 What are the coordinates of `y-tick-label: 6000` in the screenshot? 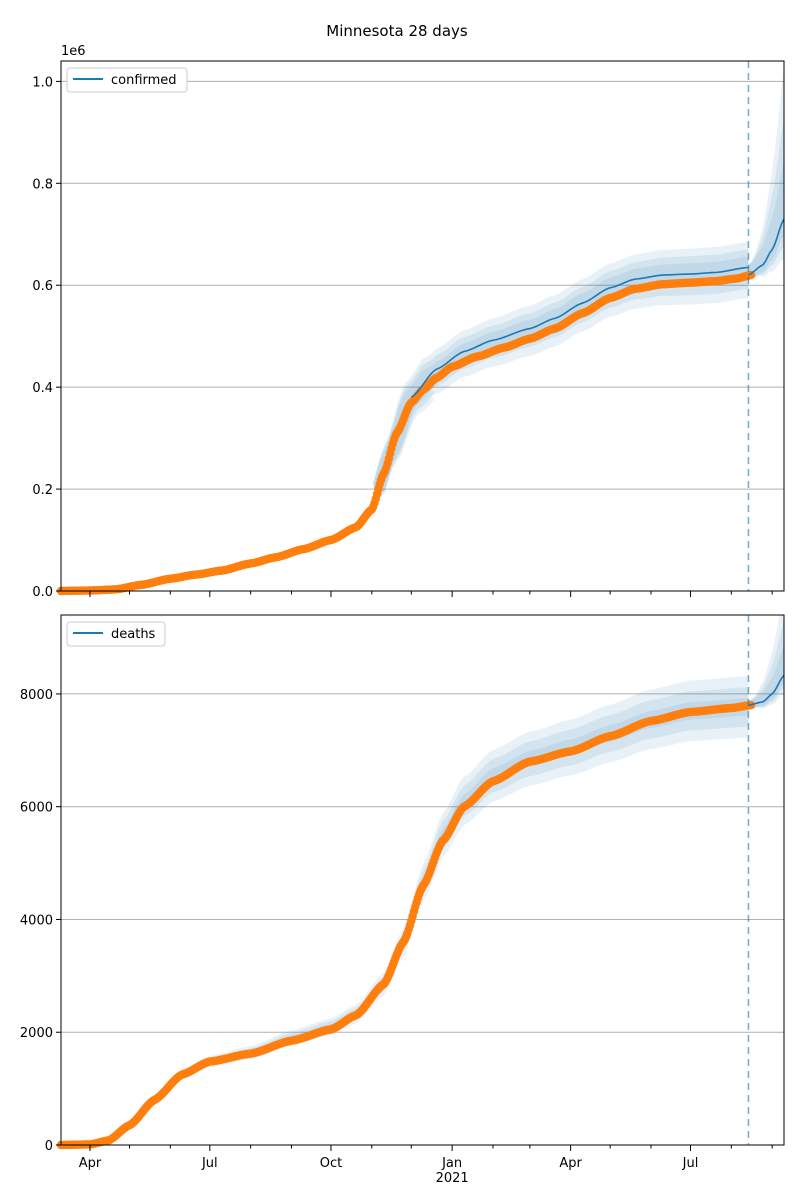 It's located at (36, 808).